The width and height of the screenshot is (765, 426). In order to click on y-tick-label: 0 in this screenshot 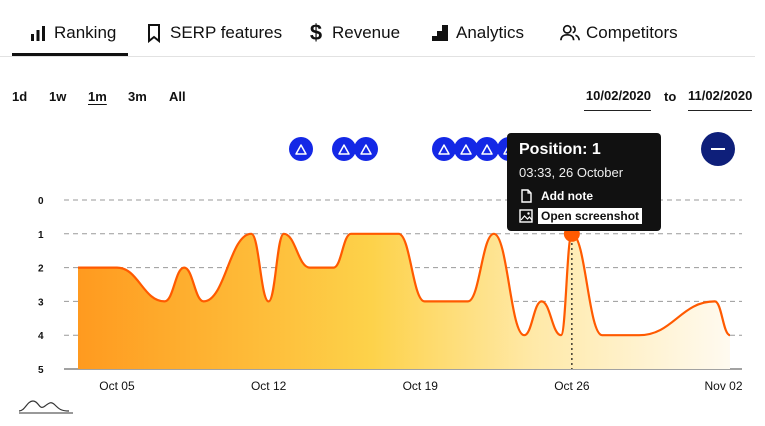, I will do `click(41, 201)`.